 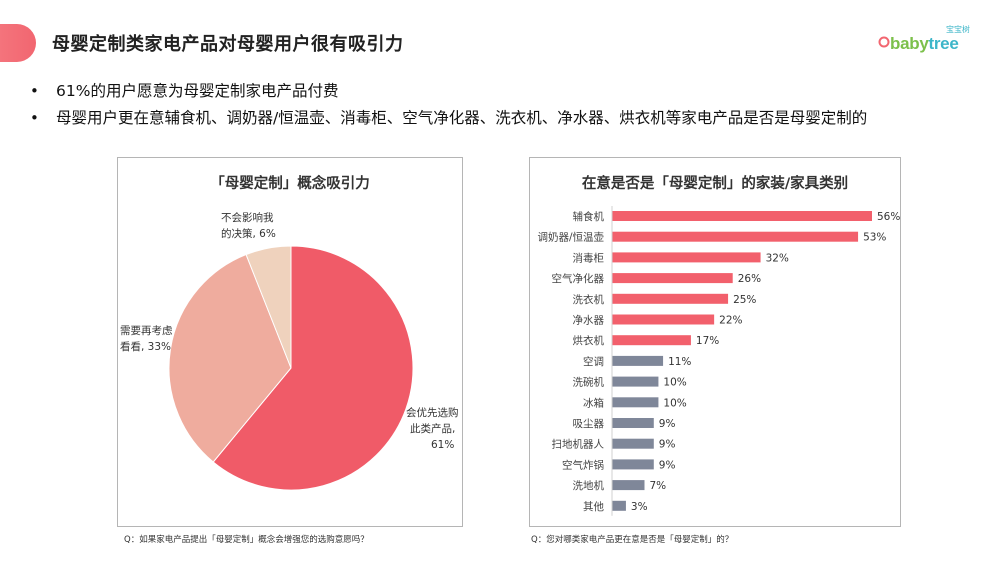 I want to click on bar-value-label: 56%, so click(x=888, y=217).